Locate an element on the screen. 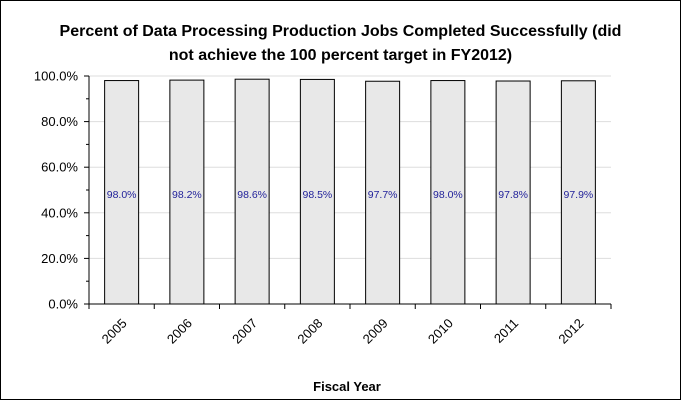  data-label: 97.9% is located at coordinates (578, 195).